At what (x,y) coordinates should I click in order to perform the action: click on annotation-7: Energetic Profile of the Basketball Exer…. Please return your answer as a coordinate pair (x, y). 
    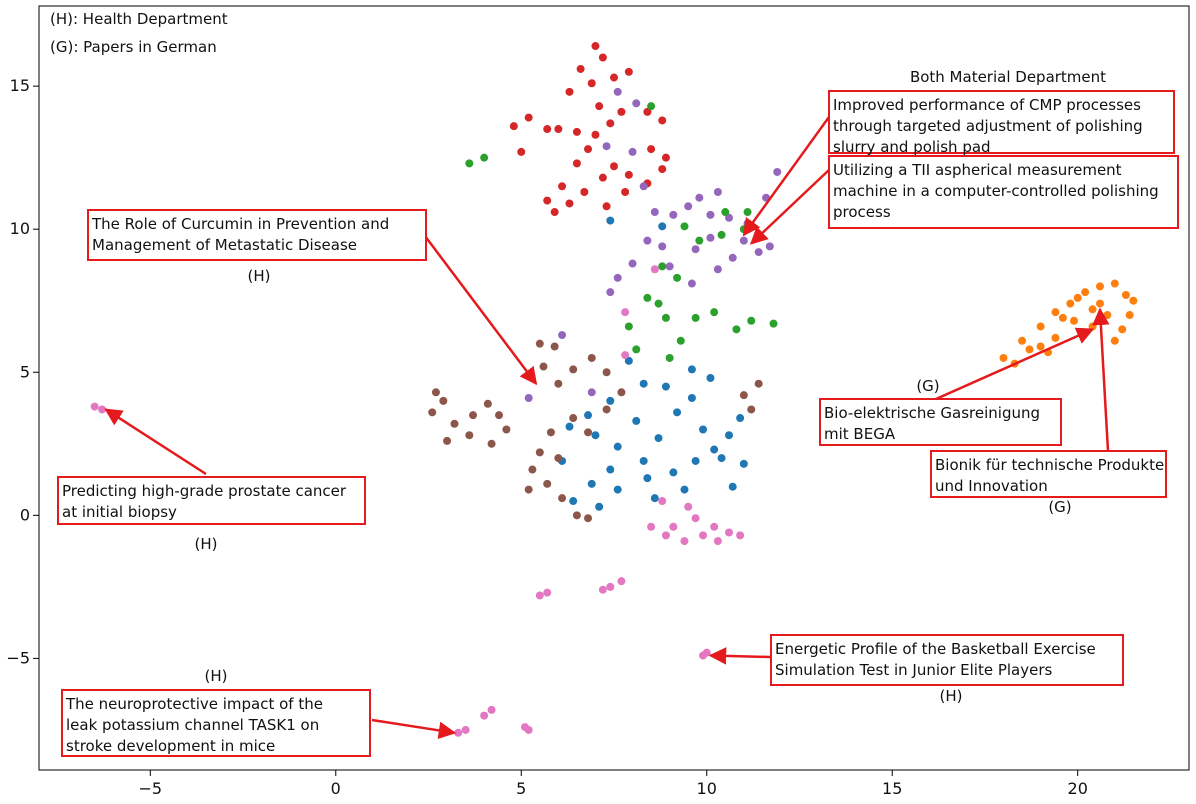
    Looking at the image, I should click on (947, 669).